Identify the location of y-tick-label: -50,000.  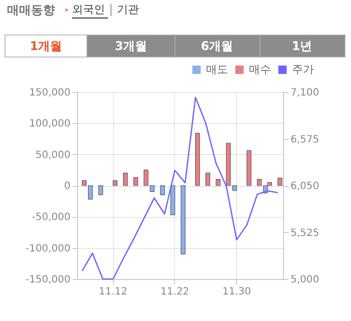
(51, 218).